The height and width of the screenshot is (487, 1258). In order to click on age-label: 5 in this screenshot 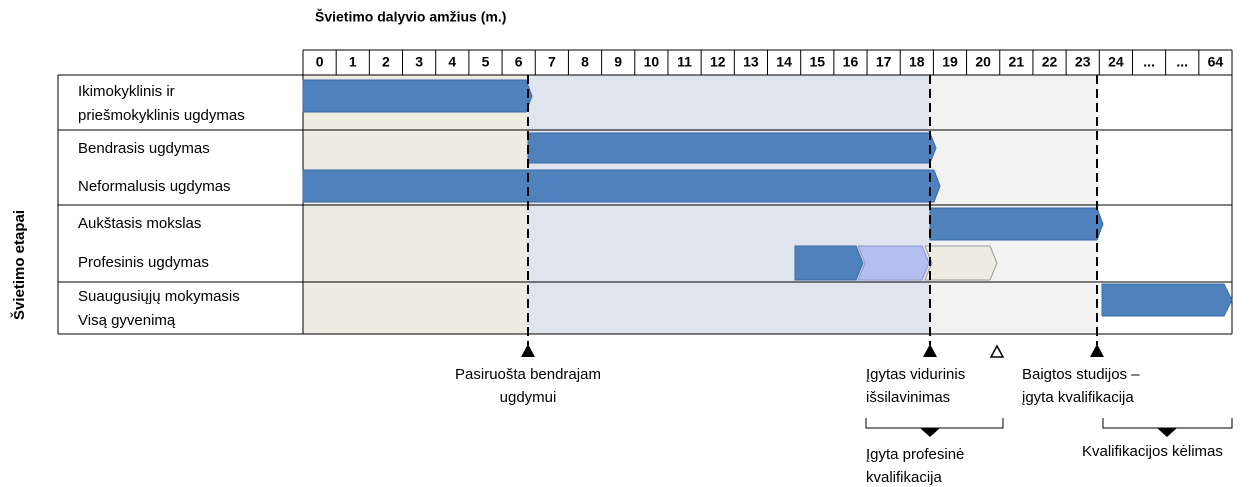, I will do `click(486, 62)`.